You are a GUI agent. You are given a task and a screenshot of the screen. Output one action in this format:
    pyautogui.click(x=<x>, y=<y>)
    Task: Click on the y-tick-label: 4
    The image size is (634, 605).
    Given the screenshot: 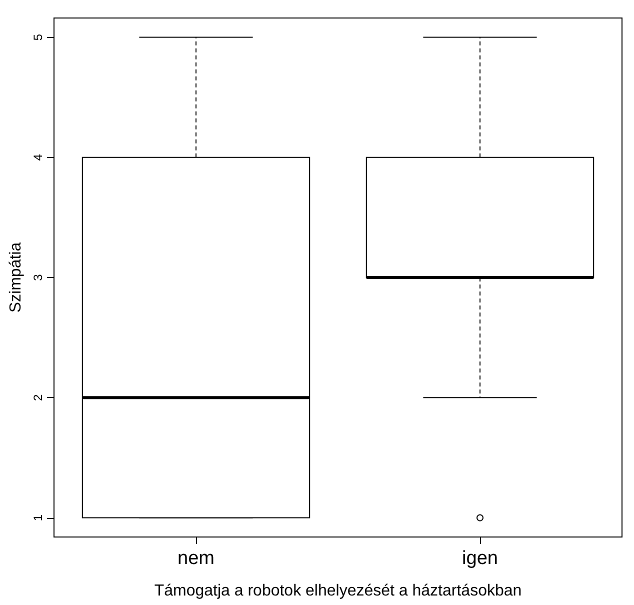 What is the action you would take?
    pyautogui.click(x=38, y=157)
    